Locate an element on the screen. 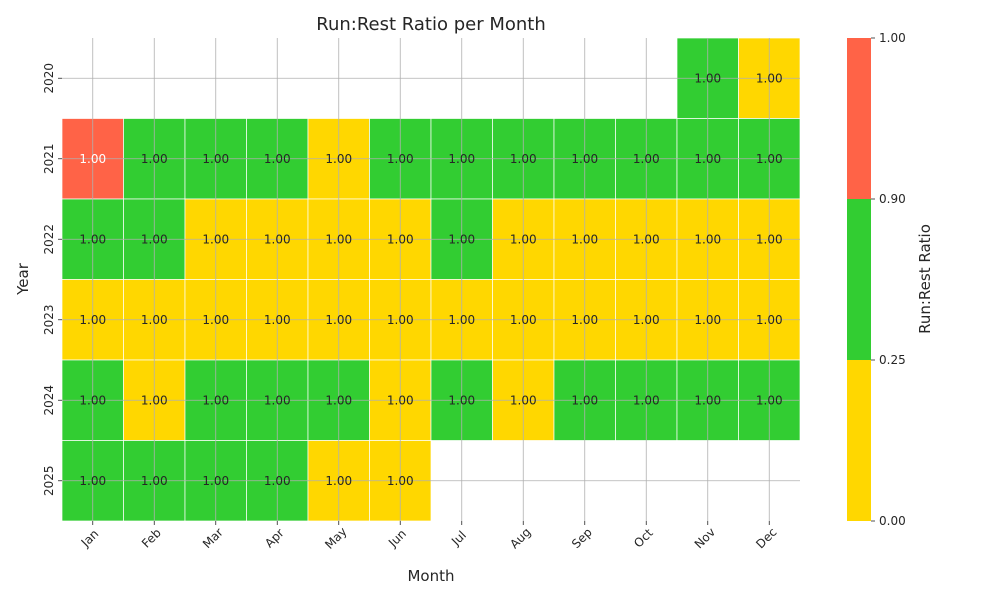  x-tick-label: Apr is located at coordinates (274, 538).